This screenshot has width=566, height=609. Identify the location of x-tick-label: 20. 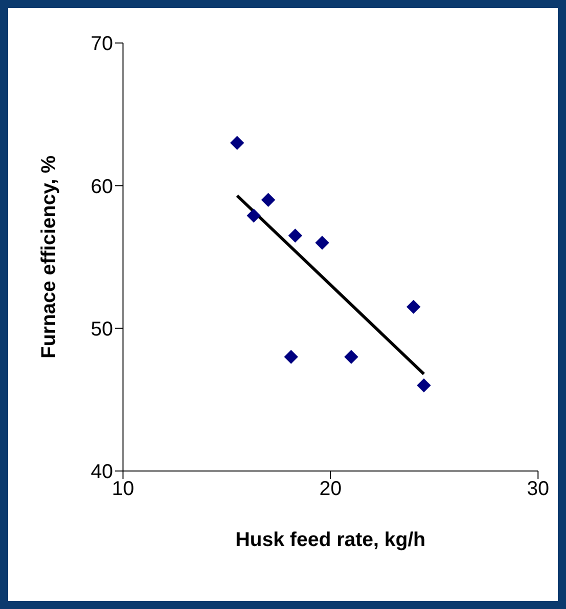
(330, 489).